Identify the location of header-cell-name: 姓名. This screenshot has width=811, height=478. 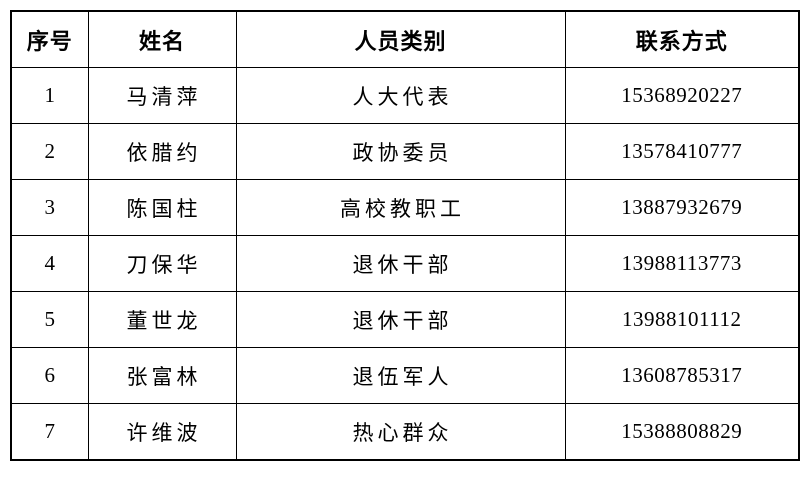
(162, 39).